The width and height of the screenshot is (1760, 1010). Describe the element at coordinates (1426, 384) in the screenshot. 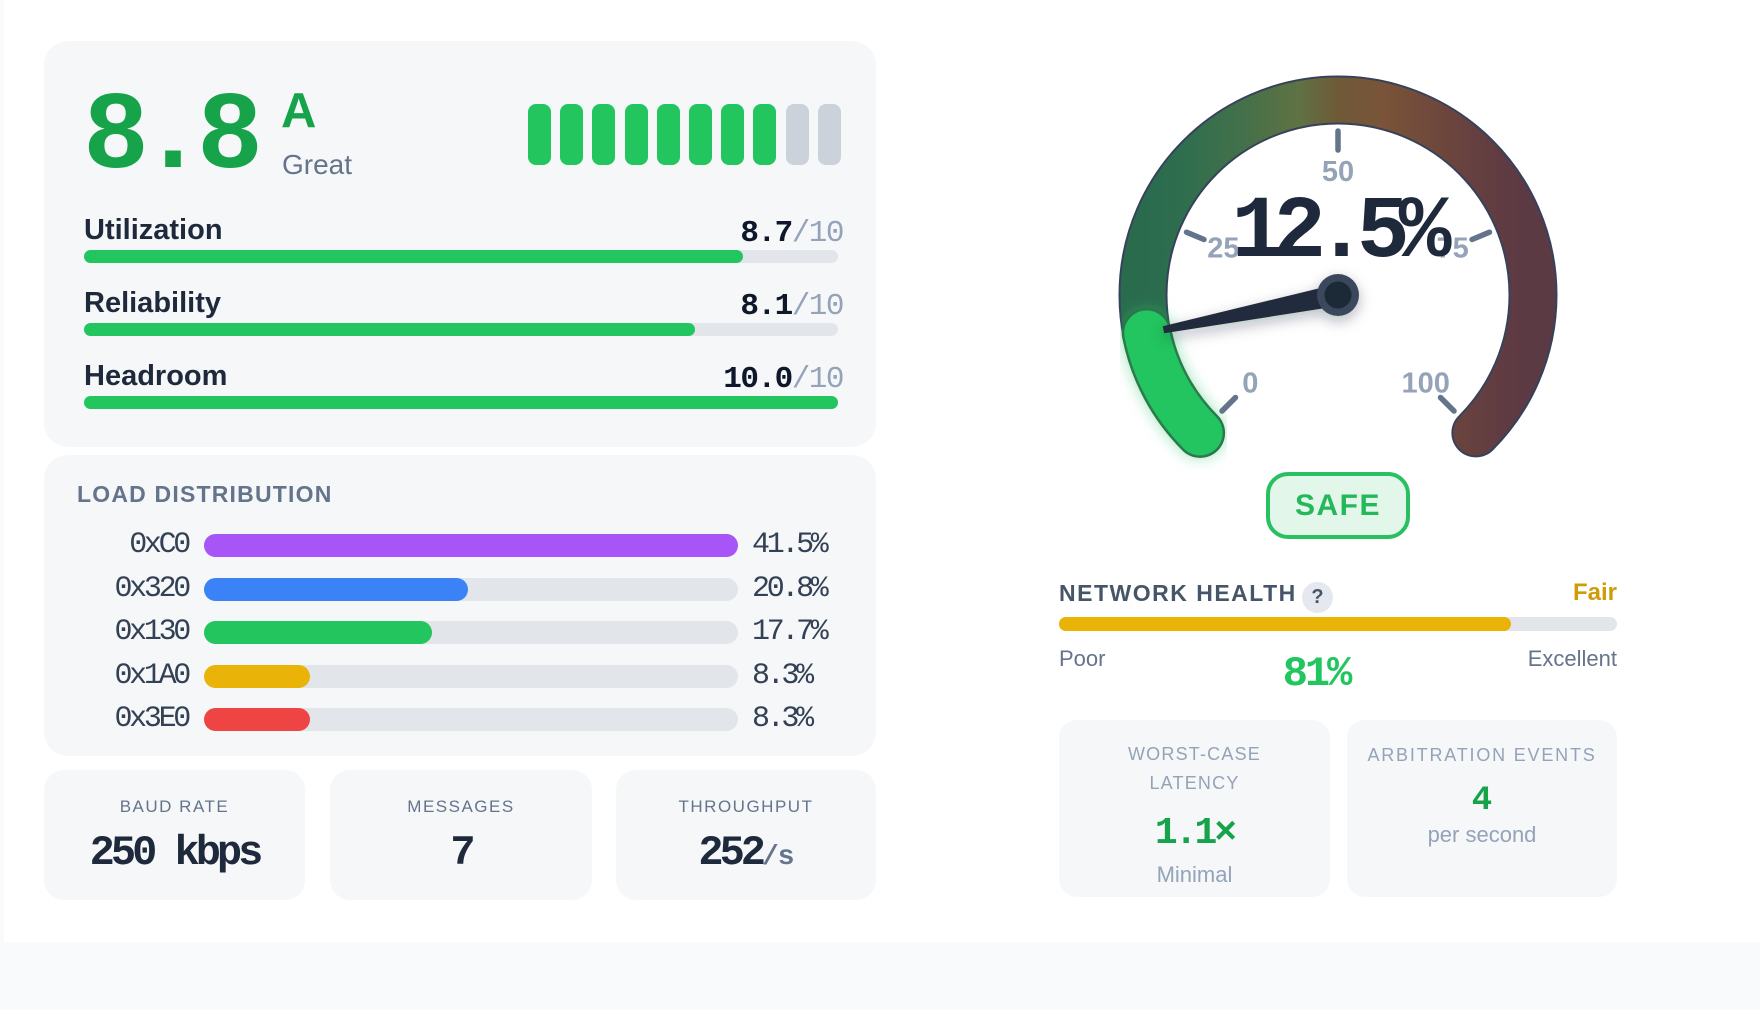

I see `svg-text: 100` at that location.